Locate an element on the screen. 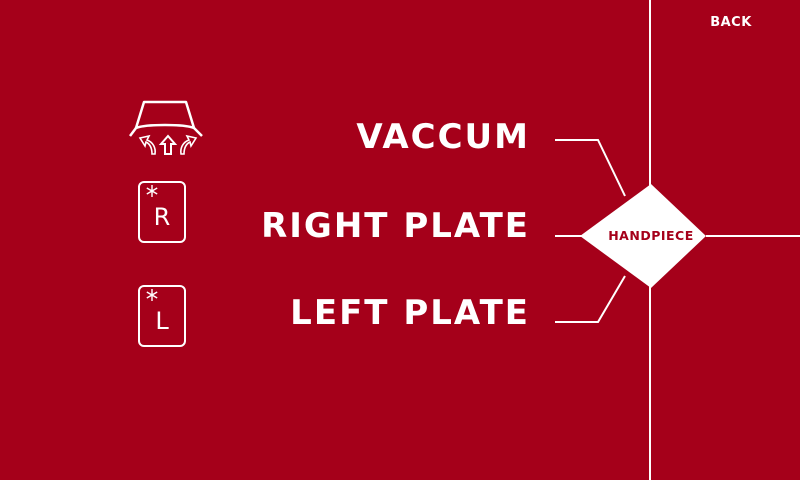 This screenshot has height=480, width=800. vacuum-option: VACCUM is located at coordinates (443, 137).